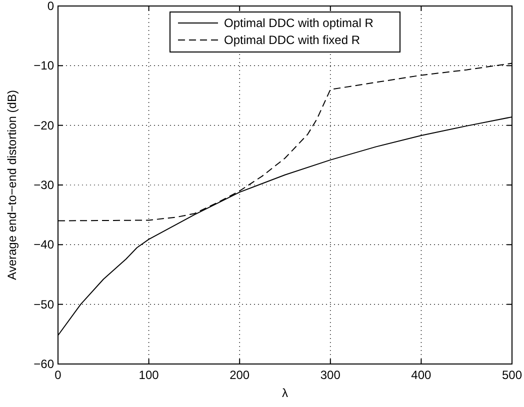 The height and width of the screenshot is (407, 524). Describe the element at coordinates (240, 375) in the screenshot. I see `x-tick-label: 200` at that location.